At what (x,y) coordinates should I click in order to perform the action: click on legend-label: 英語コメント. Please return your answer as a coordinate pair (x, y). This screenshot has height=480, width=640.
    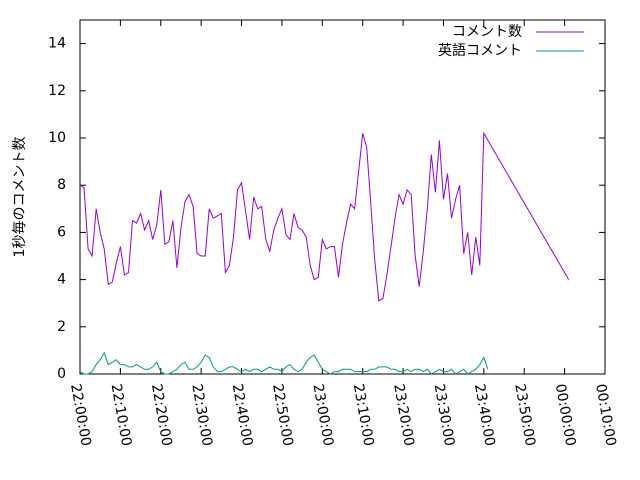
    Looking at the image, I should click on (480, 50).